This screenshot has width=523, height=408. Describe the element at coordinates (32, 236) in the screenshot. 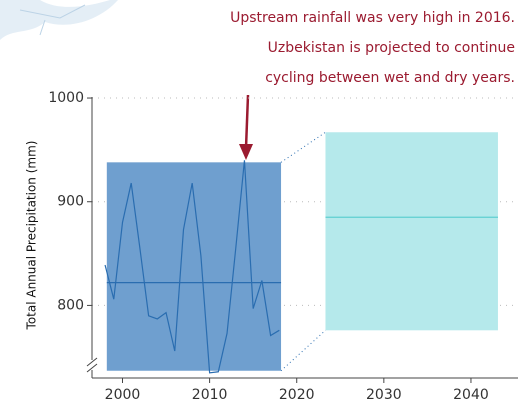

I see `y-axis-label: Total Annual Precipitation (mm)` at that location.